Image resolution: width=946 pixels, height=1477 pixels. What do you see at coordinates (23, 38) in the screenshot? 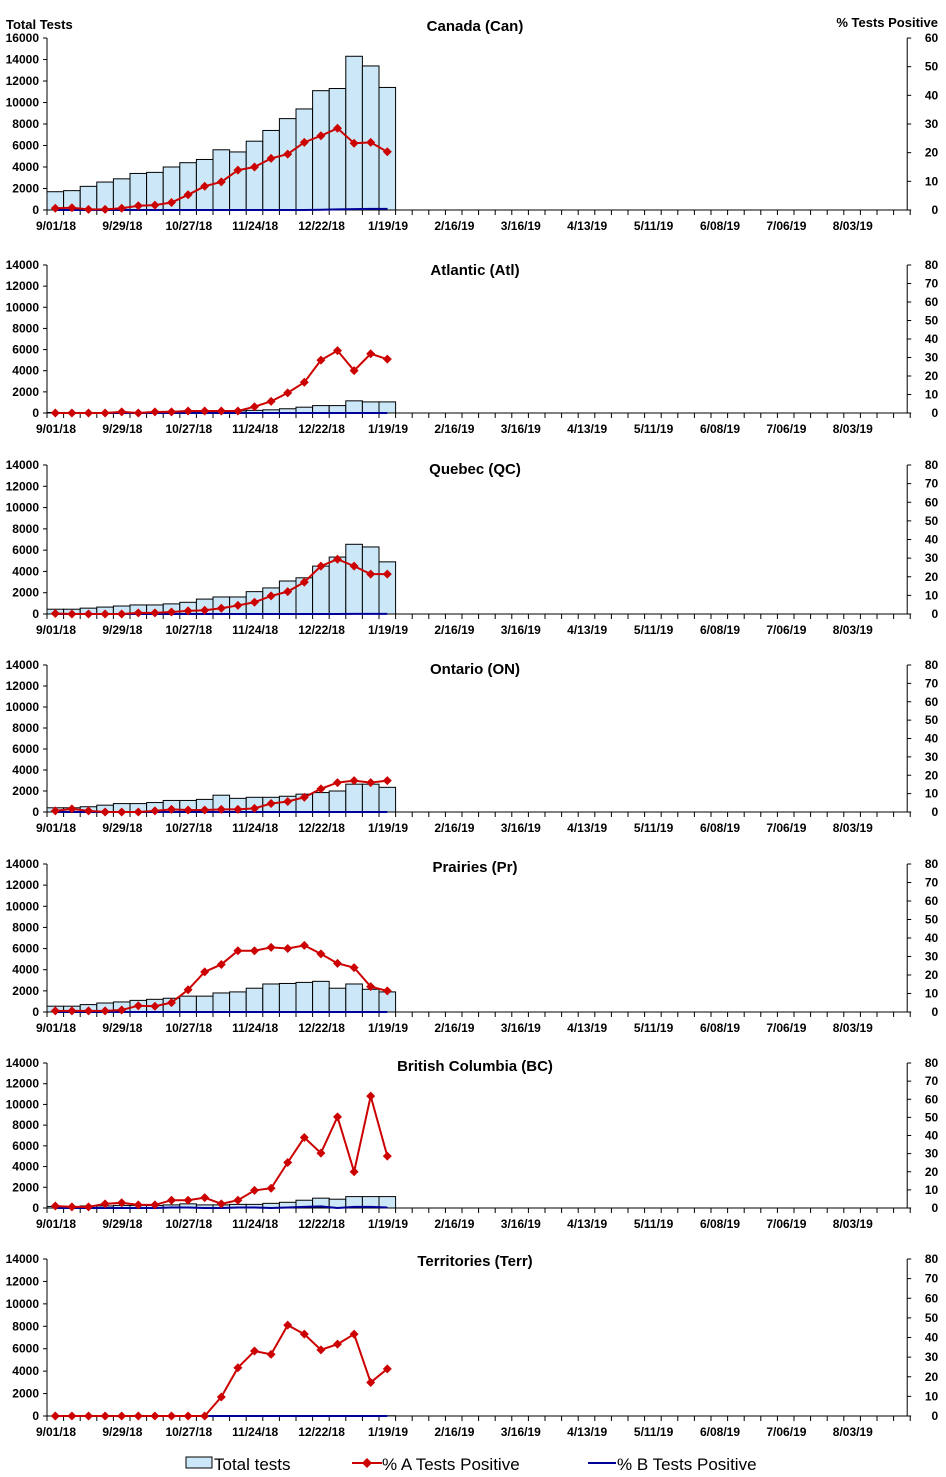
I see `left-tick-label: 16000` at bounding box center [23, 38].